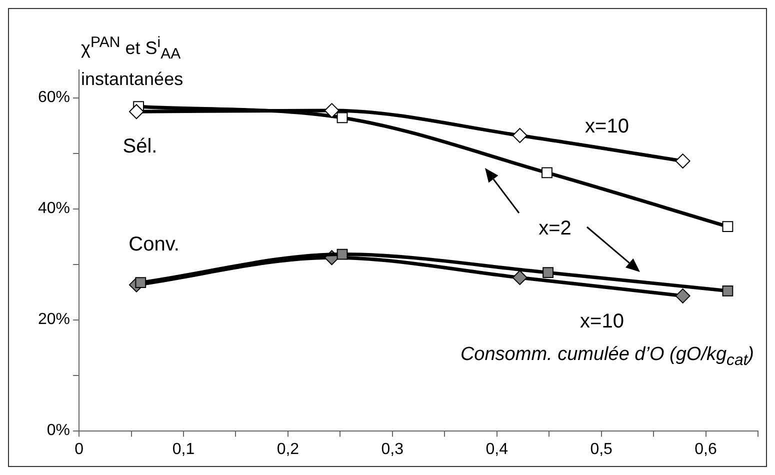 This screenshot has height=475, width=775. Describe the element at coordinates (79, 449) in the screenshot. I see `x-tick-label: 0` at that location.